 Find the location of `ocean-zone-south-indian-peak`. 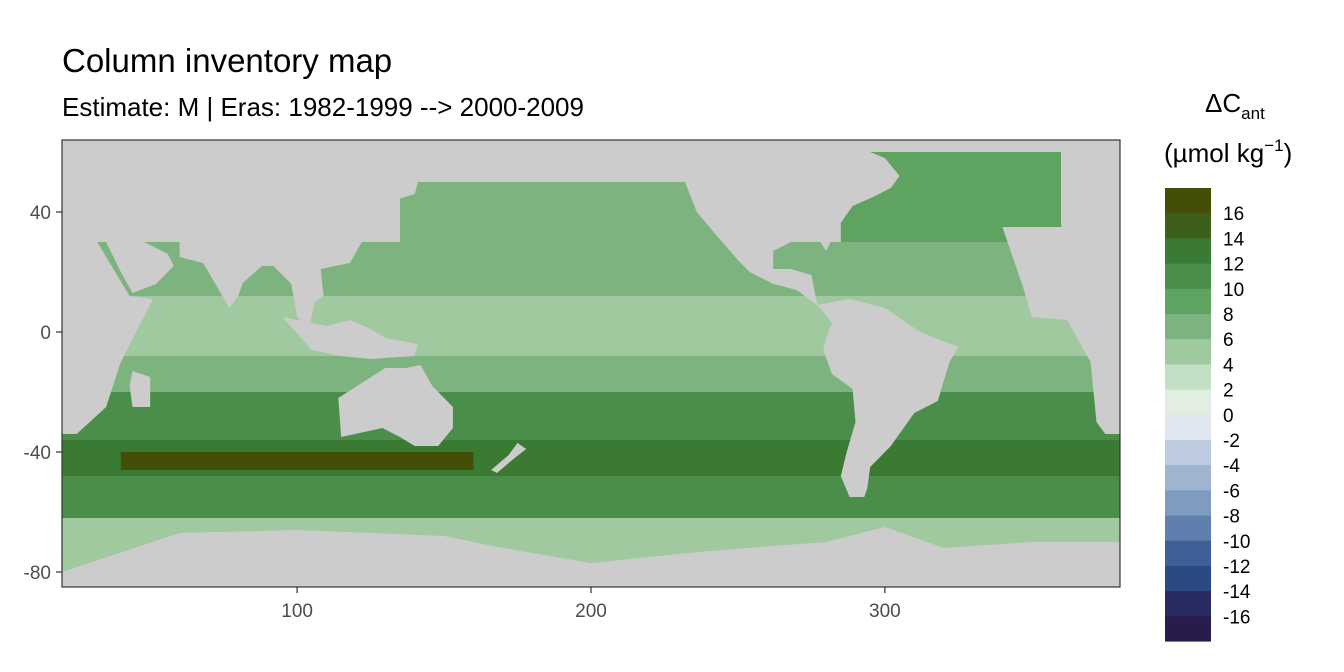

ocean-zone-south-indian-peak is located at coordinates (297, 461).